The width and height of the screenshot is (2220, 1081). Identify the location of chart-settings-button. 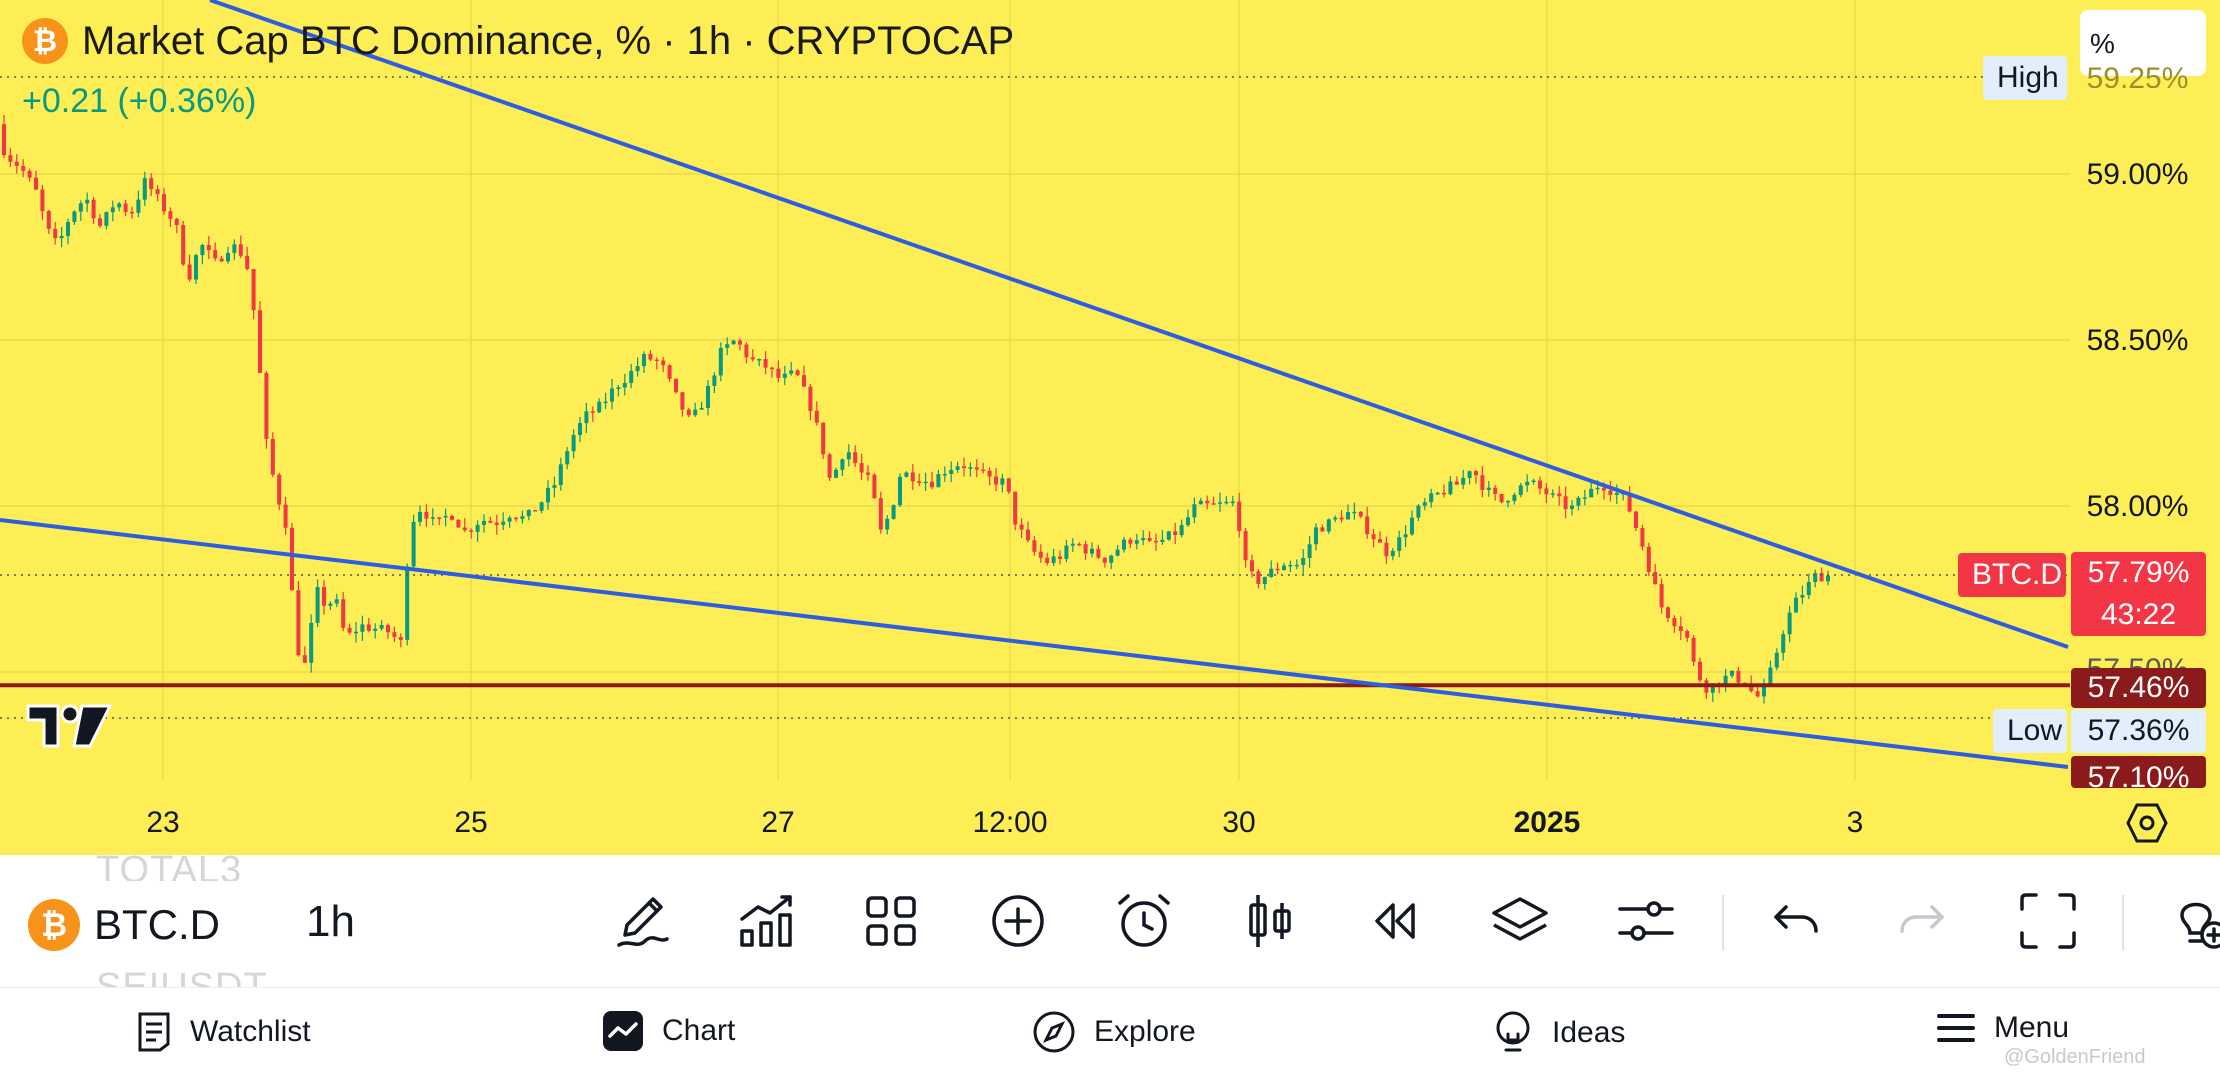
(1646, 921).